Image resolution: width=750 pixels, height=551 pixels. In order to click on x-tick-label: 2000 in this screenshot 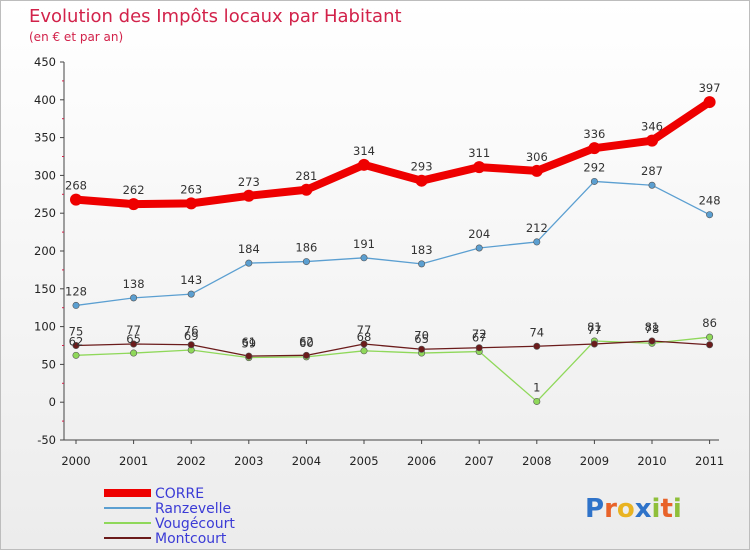, I will do `click(75, 461)`.